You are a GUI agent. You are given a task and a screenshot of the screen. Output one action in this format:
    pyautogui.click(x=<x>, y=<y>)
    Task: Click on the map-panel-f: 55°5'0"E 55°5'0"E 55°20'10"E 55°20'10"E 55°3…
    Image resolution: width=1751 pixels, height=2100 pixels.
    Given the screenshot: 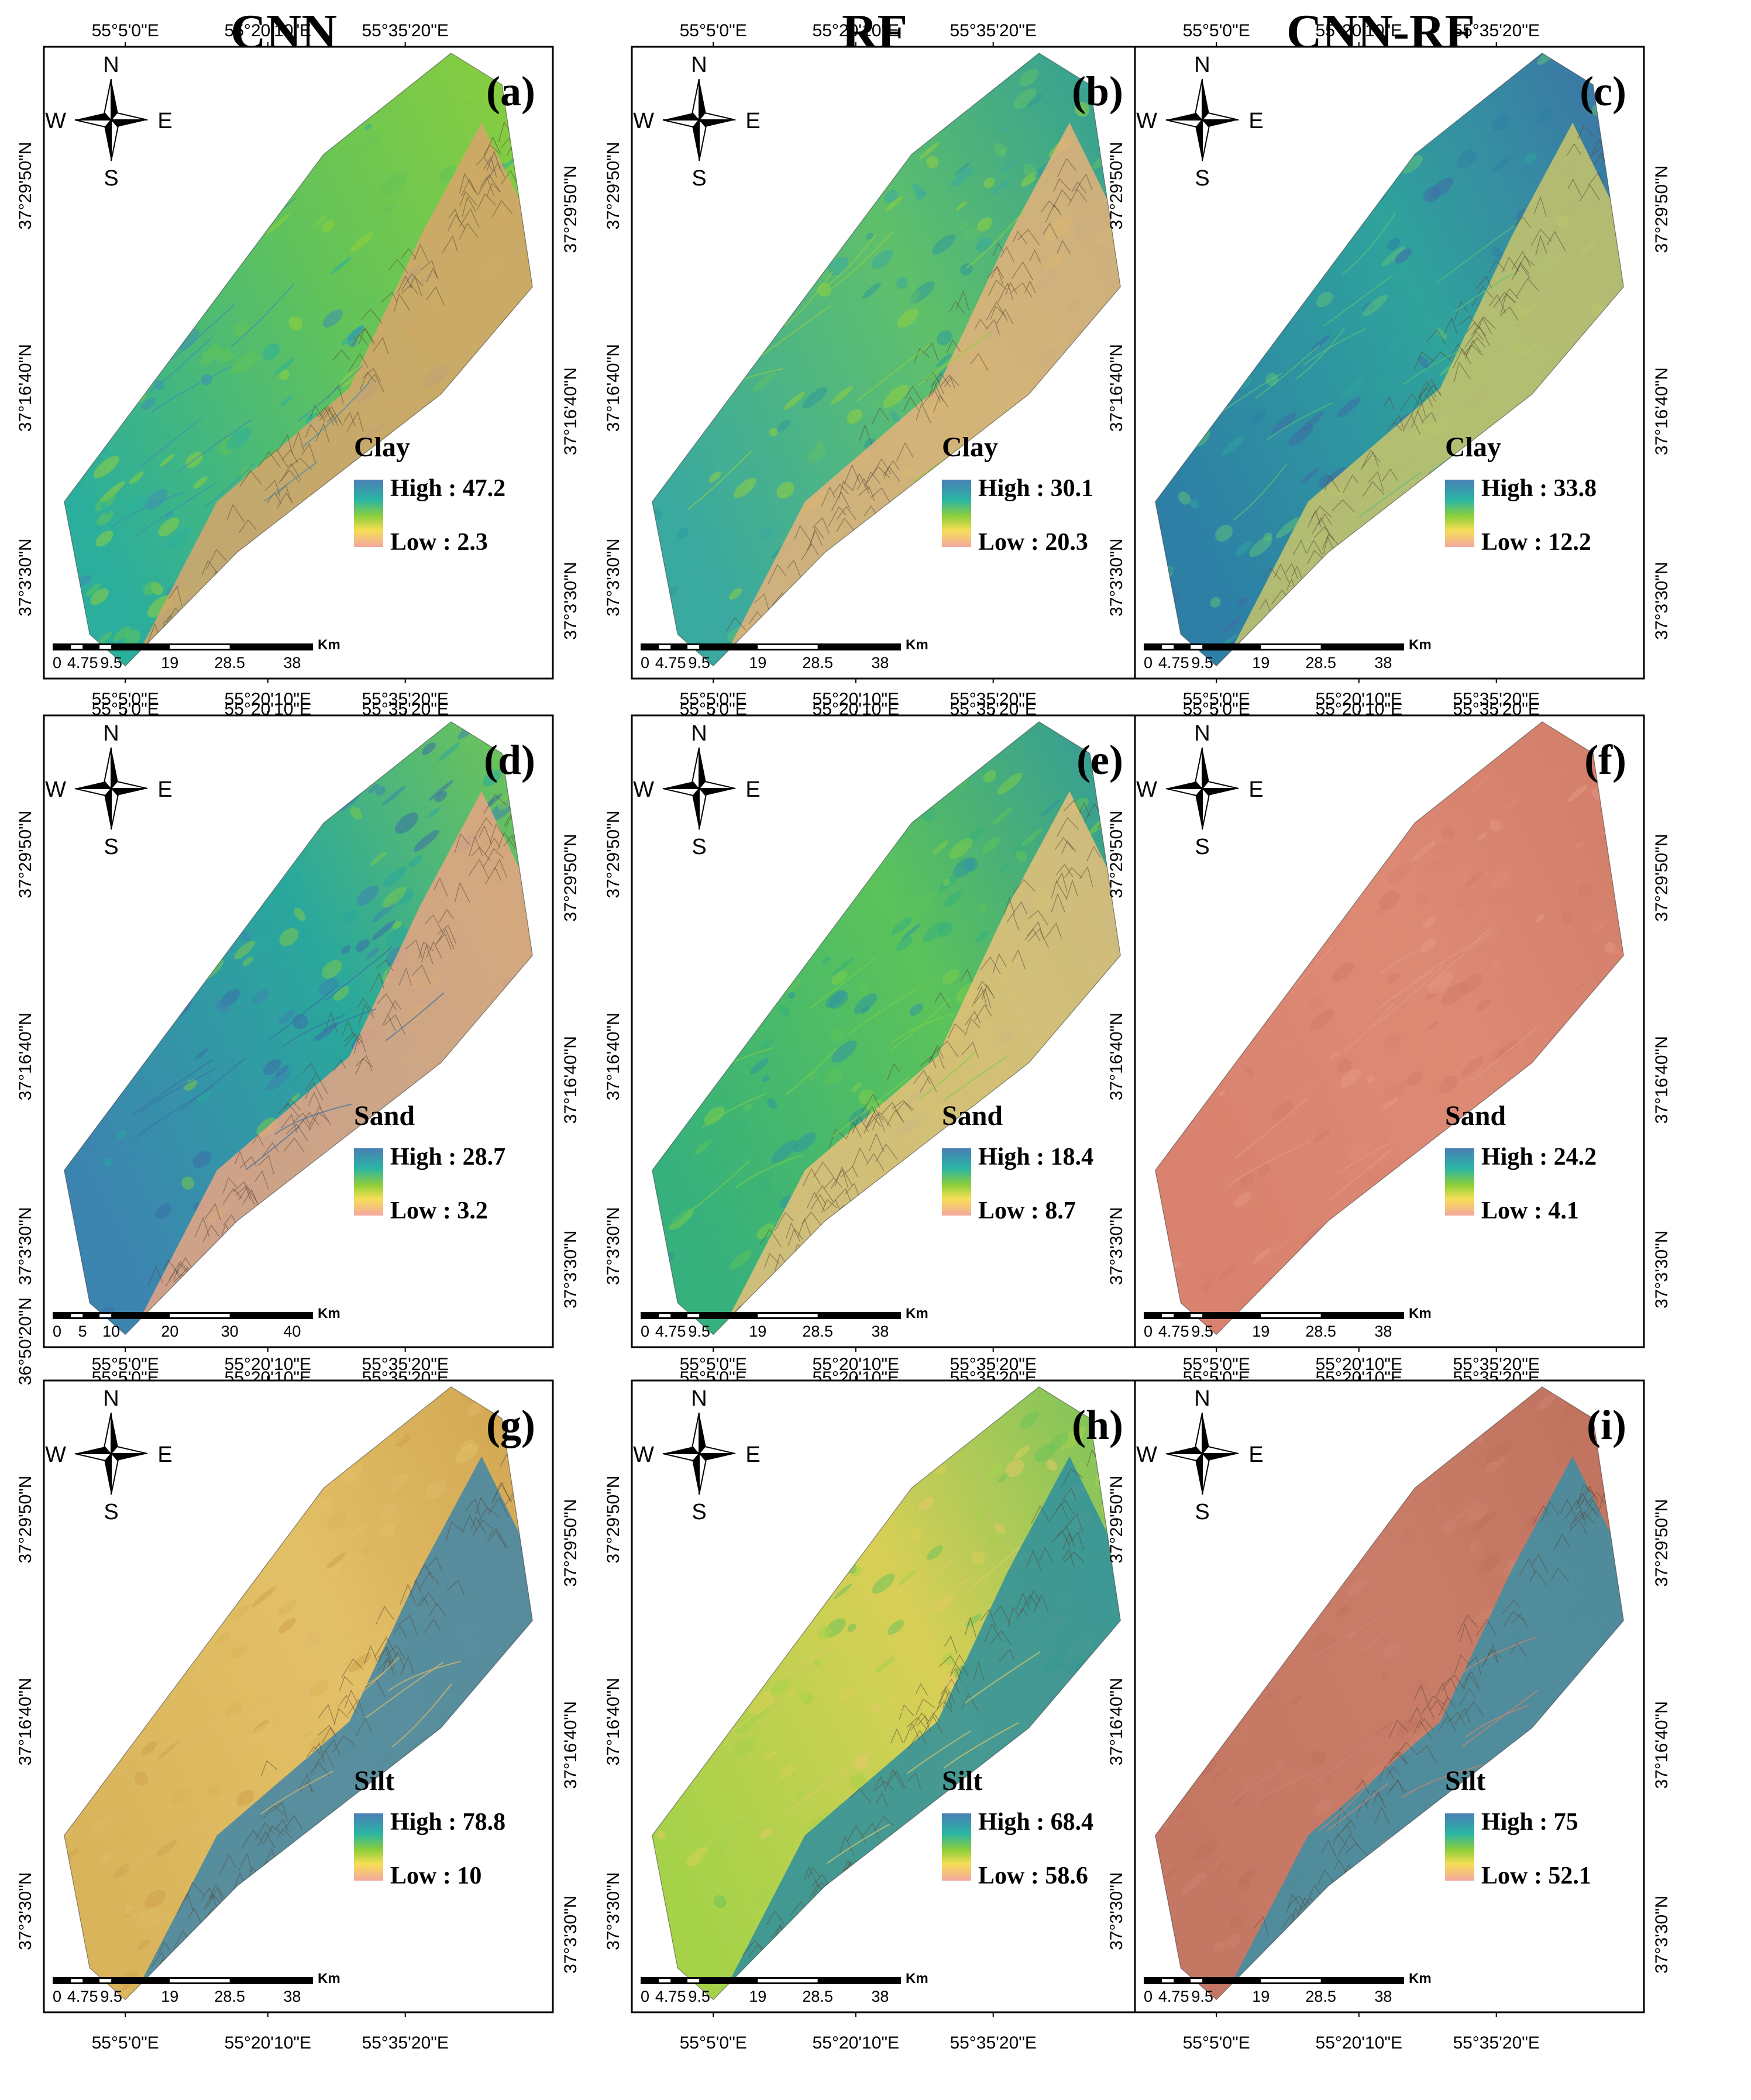 What is the action you would take?
    pyautogui.click(x=1383, y=1028)
    